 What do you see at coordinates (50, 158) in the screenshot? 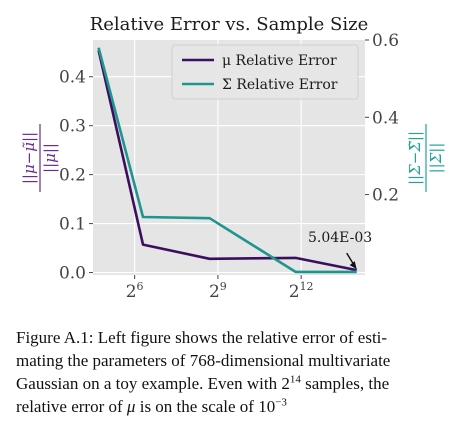
I see `left-axis-label-denominator: ||μ||` at bounding box center [50, 158].